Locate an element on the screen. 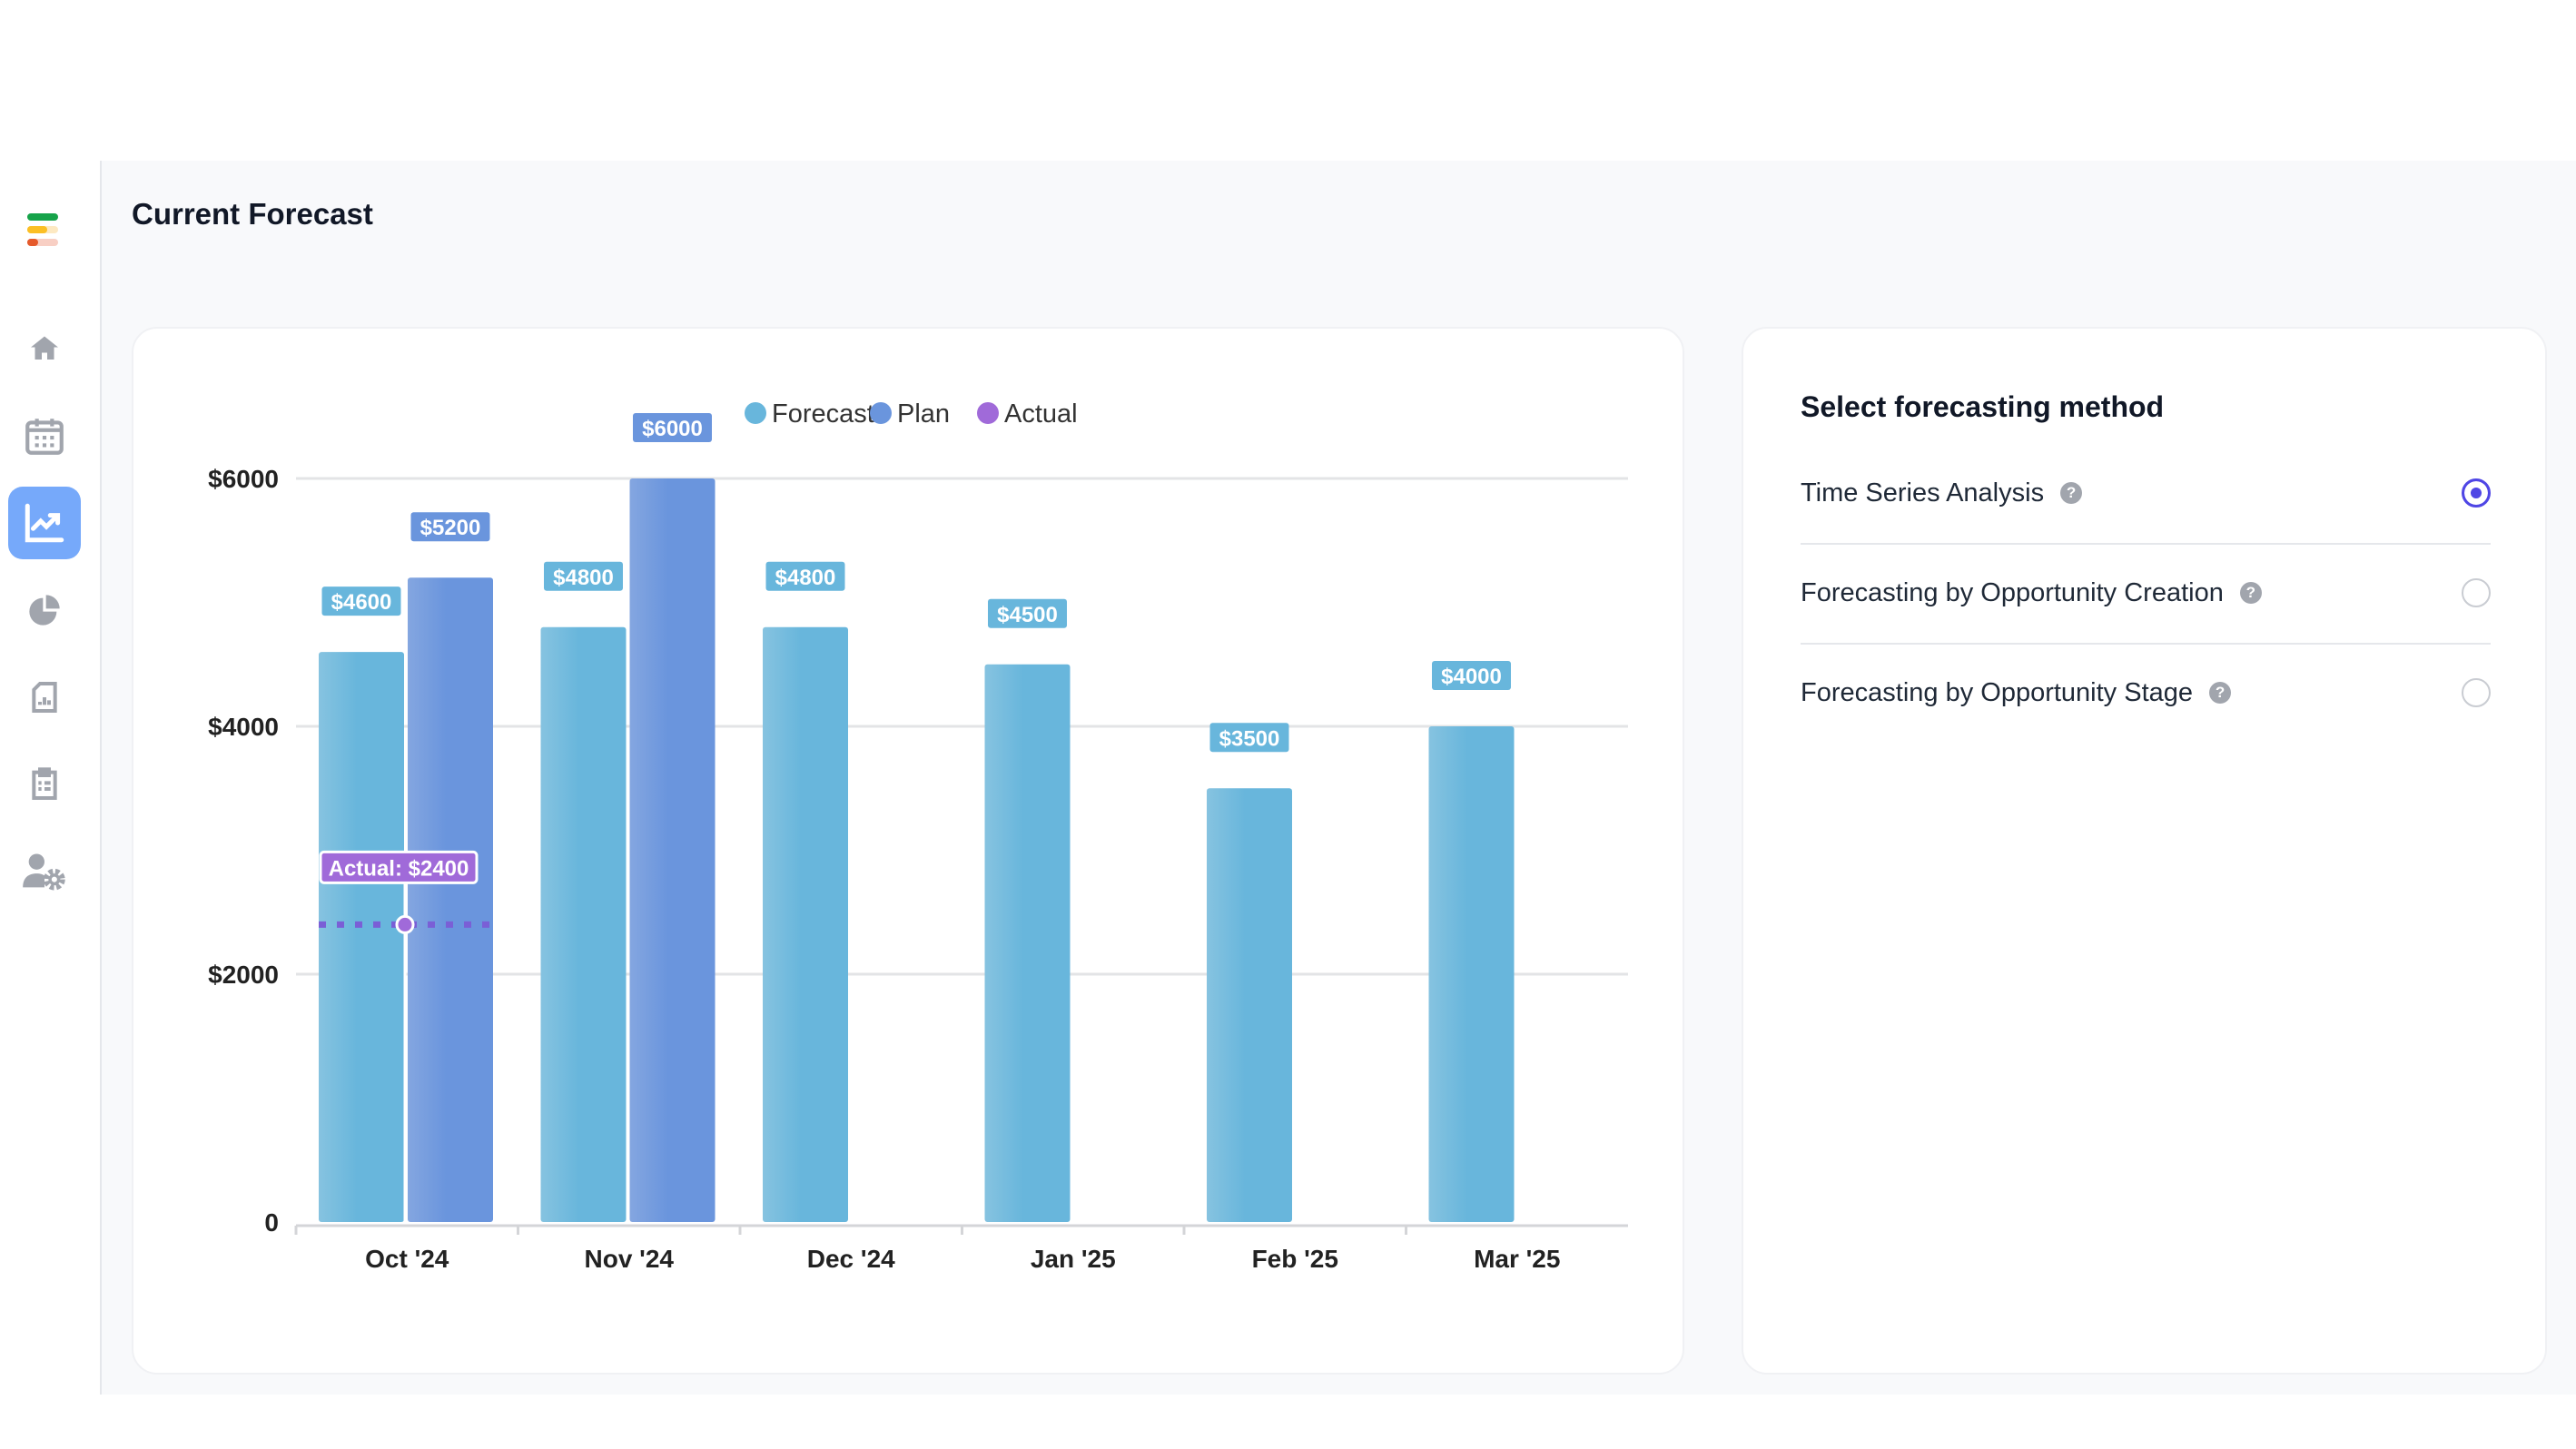 The height and width of the screenshot is (1449, 2576). y-tick-label: 0 is located at coordinates (271, 1222).